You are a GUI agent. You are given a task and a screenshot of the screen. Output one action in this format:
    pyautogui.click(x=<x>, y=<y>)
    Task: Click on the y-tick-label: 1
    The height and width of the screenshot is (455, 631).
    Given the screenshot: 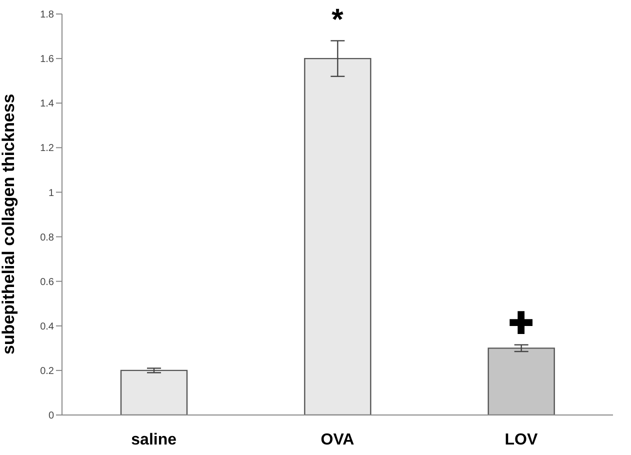 What is the action you would take?
    pyautogui.click(x=51, y=193)
    